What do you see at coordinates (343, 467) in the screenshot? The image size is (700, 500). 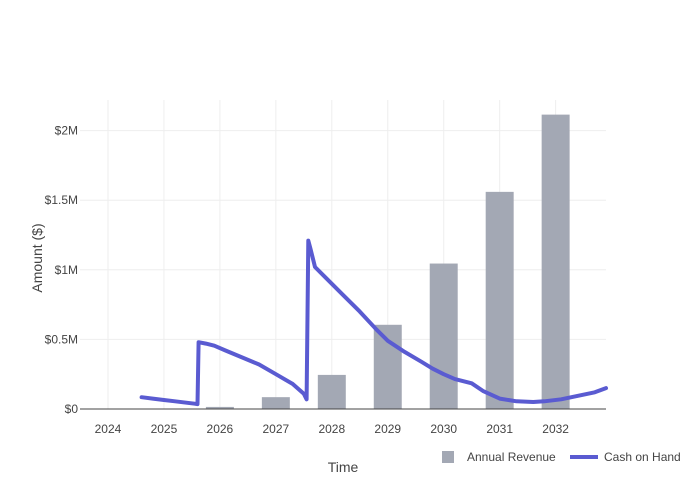 I see `x-axis-title: Time` at bounding box center [343, 467].